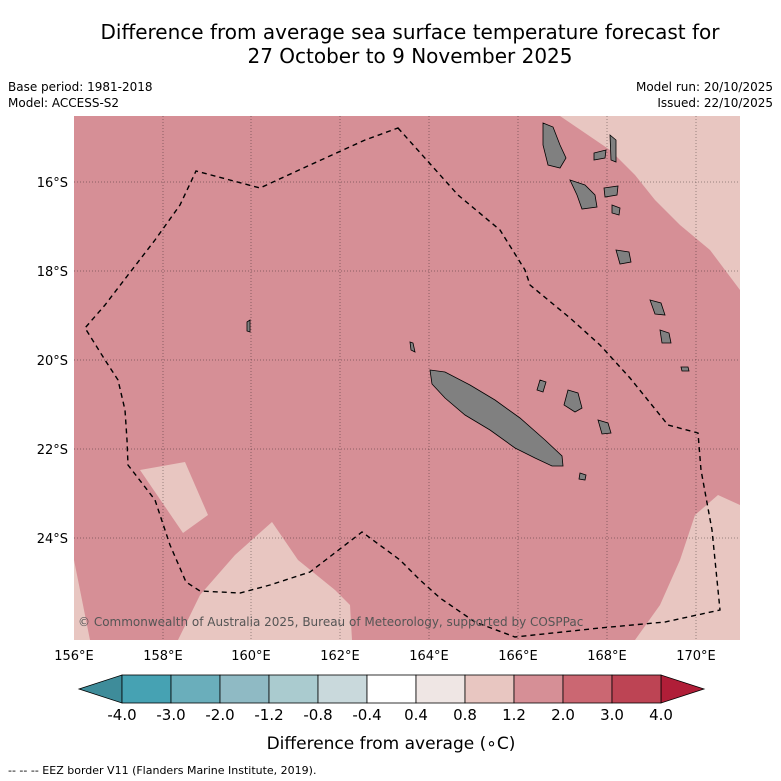  Describe the element at coordinates (163, 656) in the screenshot. I see `lon-label: 158°E` at that location.